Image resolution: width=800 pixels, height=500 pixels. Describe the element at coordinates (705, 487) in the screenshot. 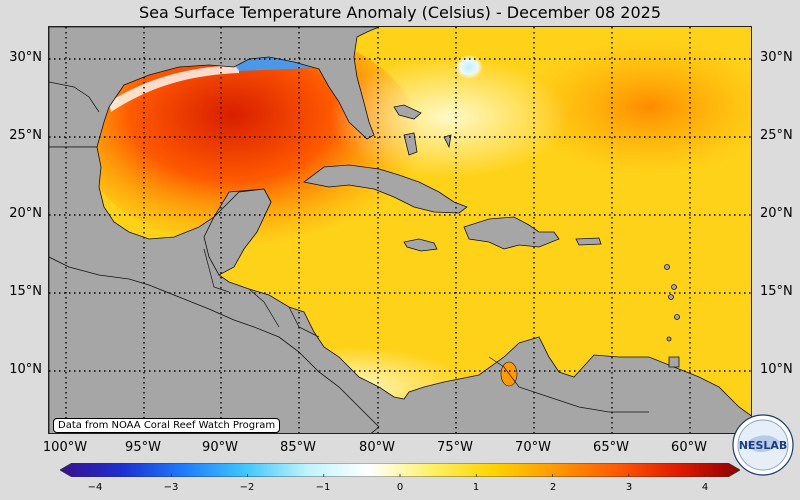

I see `colorbar-tick-label: 4` at that location.